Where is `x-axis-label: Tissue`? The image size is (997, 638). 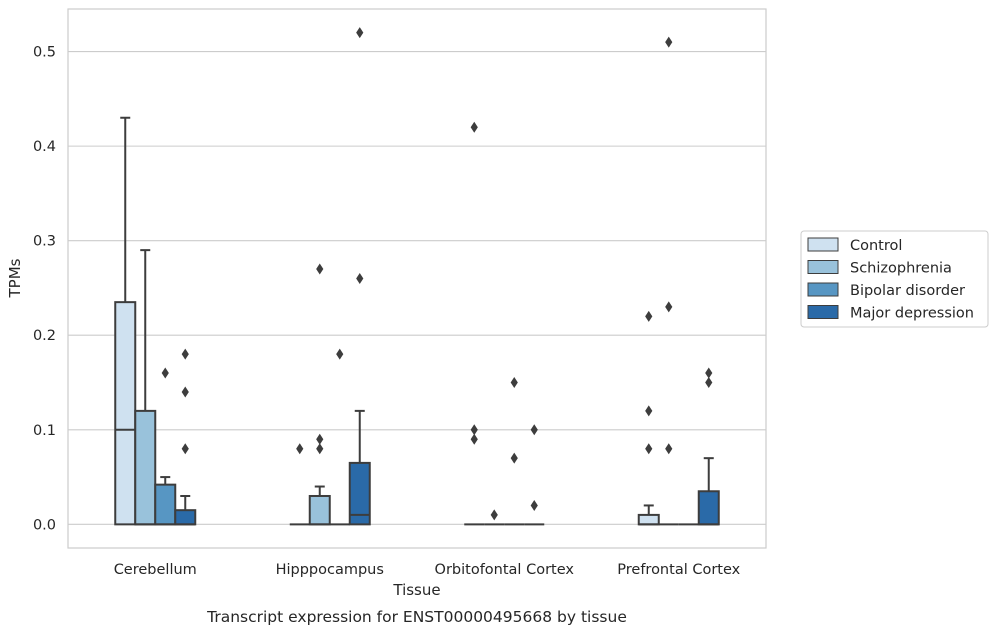
x-axis-label: Tissue is located at coordinates (416, 590).